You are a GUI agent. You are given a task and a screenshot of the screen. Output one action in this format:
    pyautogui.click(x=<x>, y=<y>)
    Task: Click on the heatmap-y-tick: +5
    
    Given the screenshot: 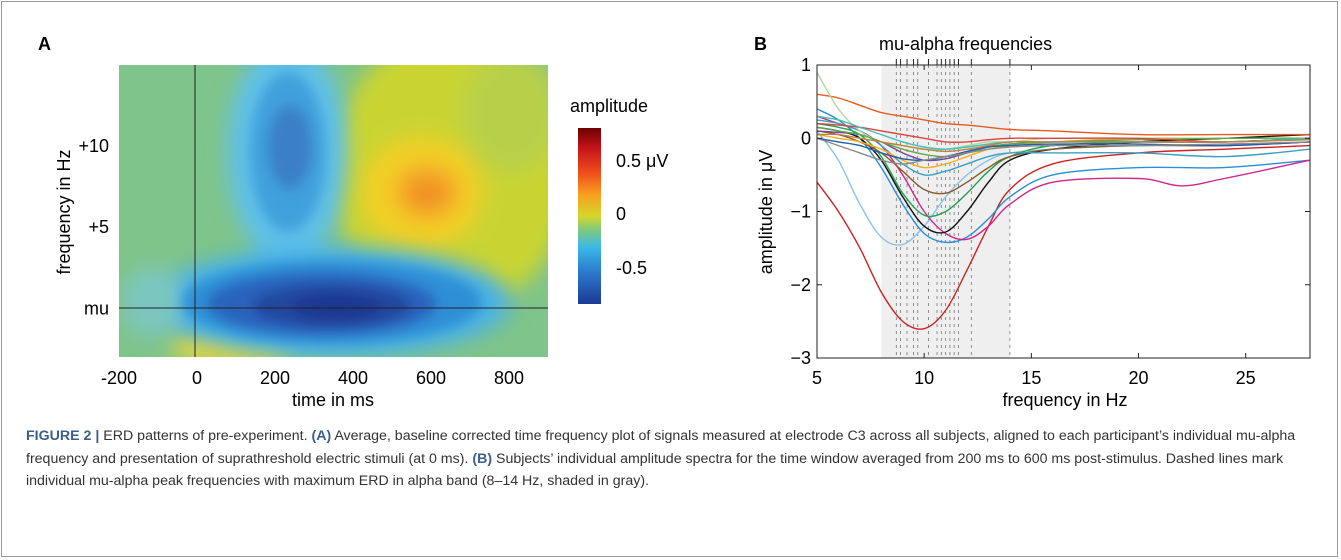 What is the action you would take?
    pyautogui.click(x=98, y=227)
    